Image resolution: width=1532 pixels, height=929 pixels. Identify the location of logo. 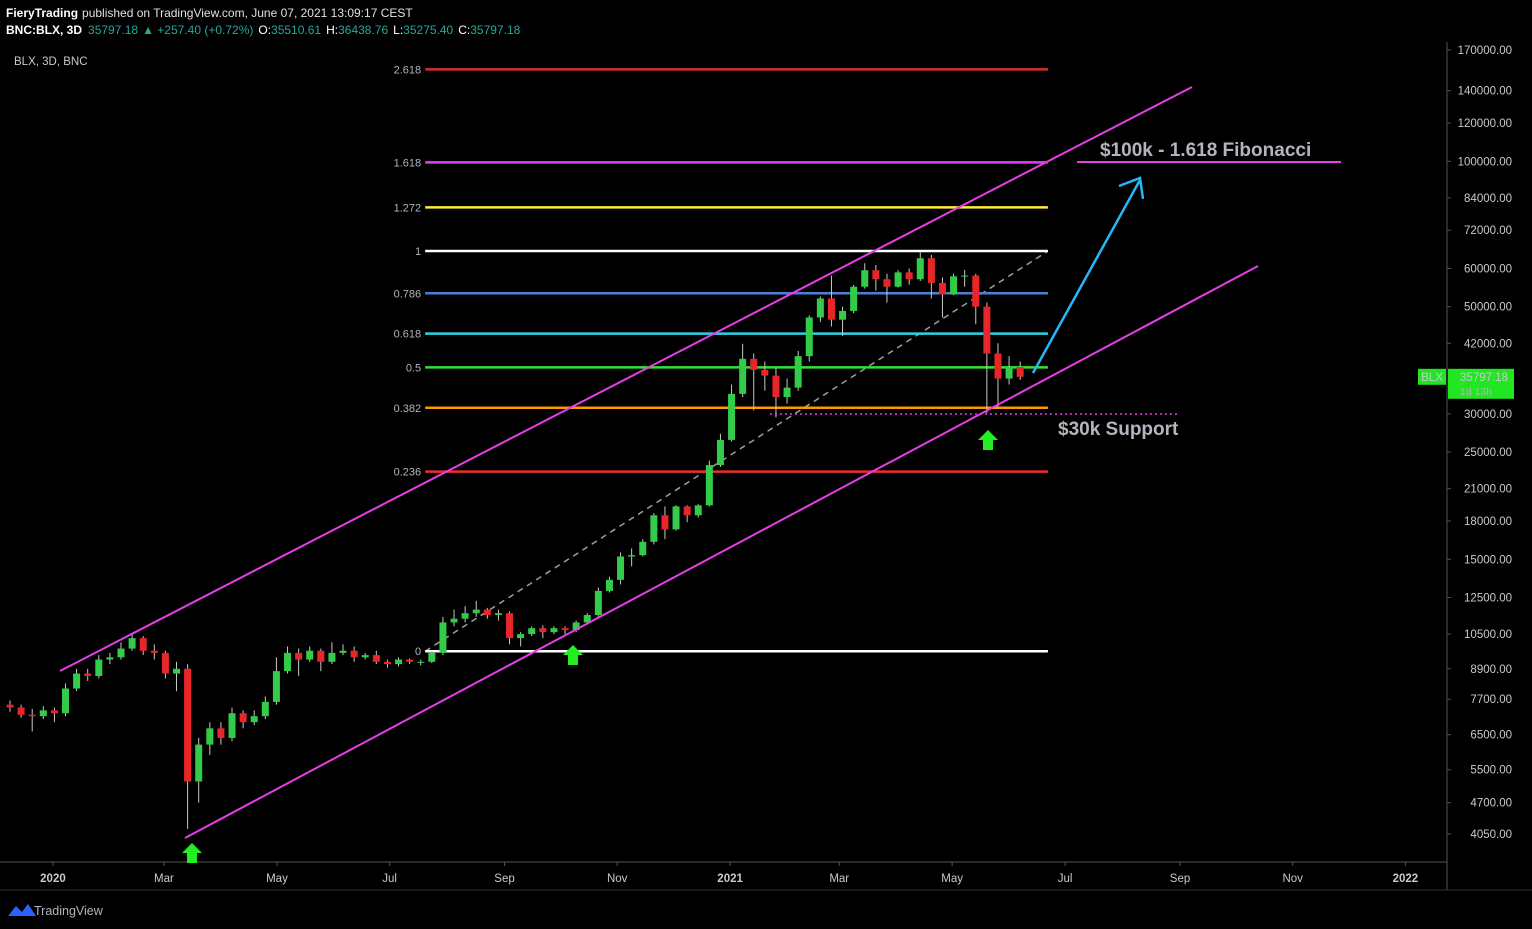
(22, 910).